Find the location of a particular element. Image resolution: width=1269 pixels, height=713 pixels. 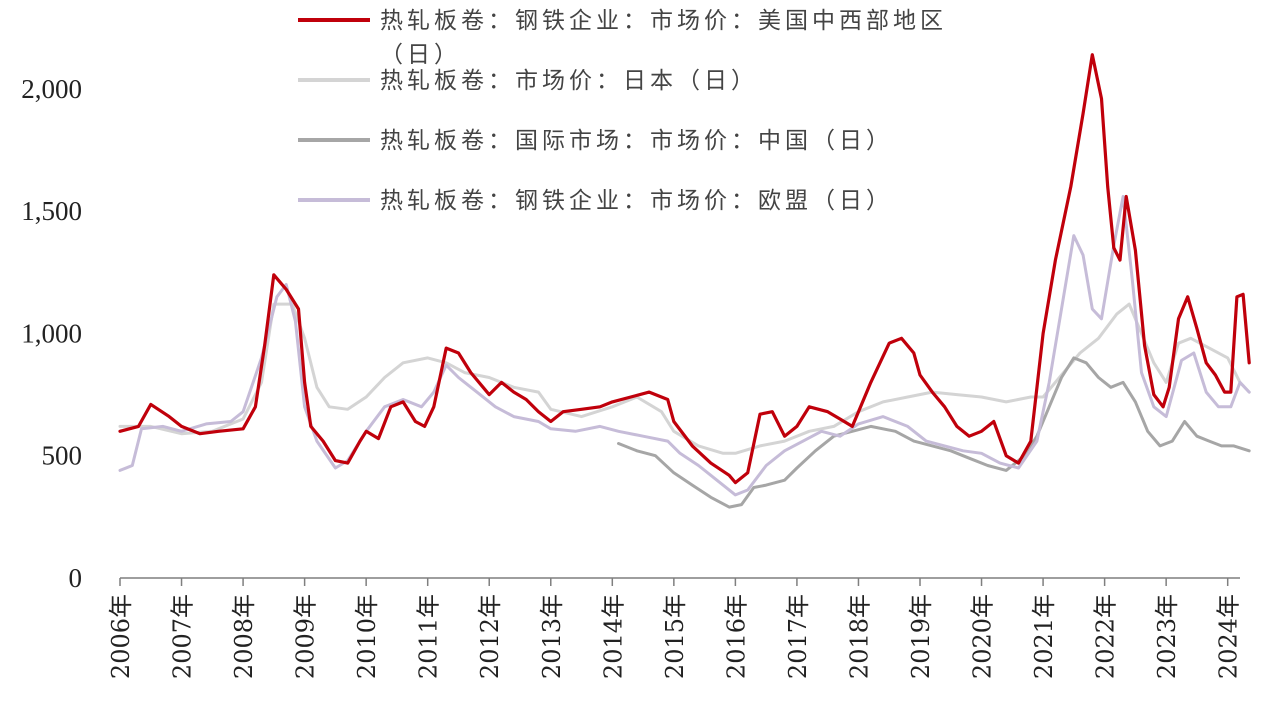

y-tick-label-1000: 1,000 is located at coordinates (51, 333).